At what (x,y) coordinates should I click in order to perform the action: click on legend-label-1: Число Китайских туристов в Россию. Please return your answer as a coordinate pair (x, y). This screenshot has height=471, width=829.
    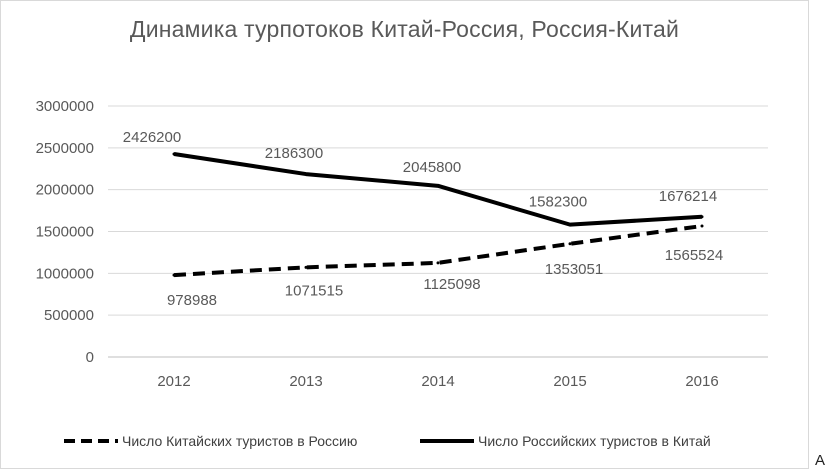
    Looking at the image, I should click on (239, 441).